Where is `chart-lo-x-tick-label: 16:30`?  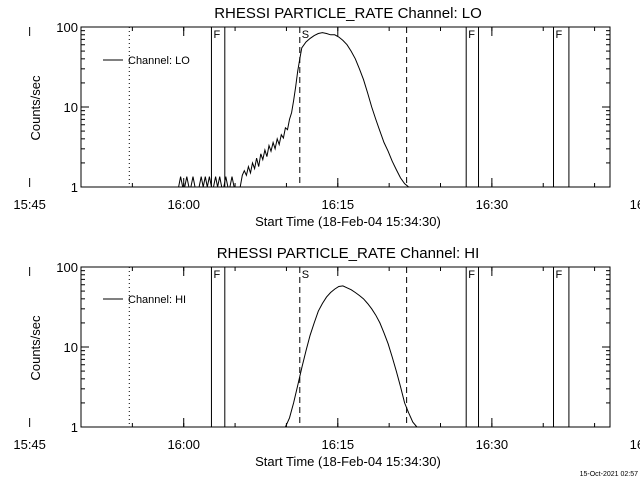
chart-lo-x-tick-label: 16:30 is located at coordinates (492, 204).